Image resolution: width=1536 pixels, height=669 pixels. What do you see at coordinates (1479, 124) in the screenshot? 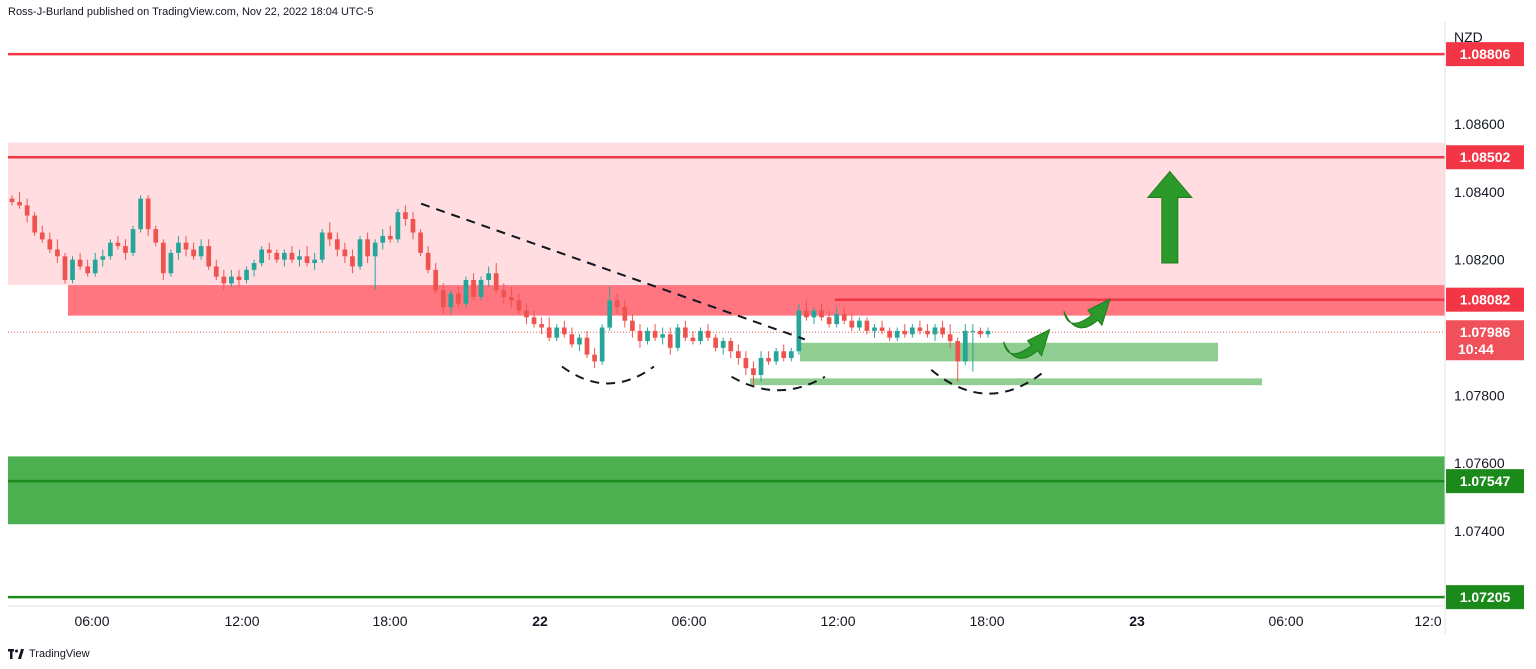
I see `y-tick-label: 1.08600` at bounding box center [1479, 124].